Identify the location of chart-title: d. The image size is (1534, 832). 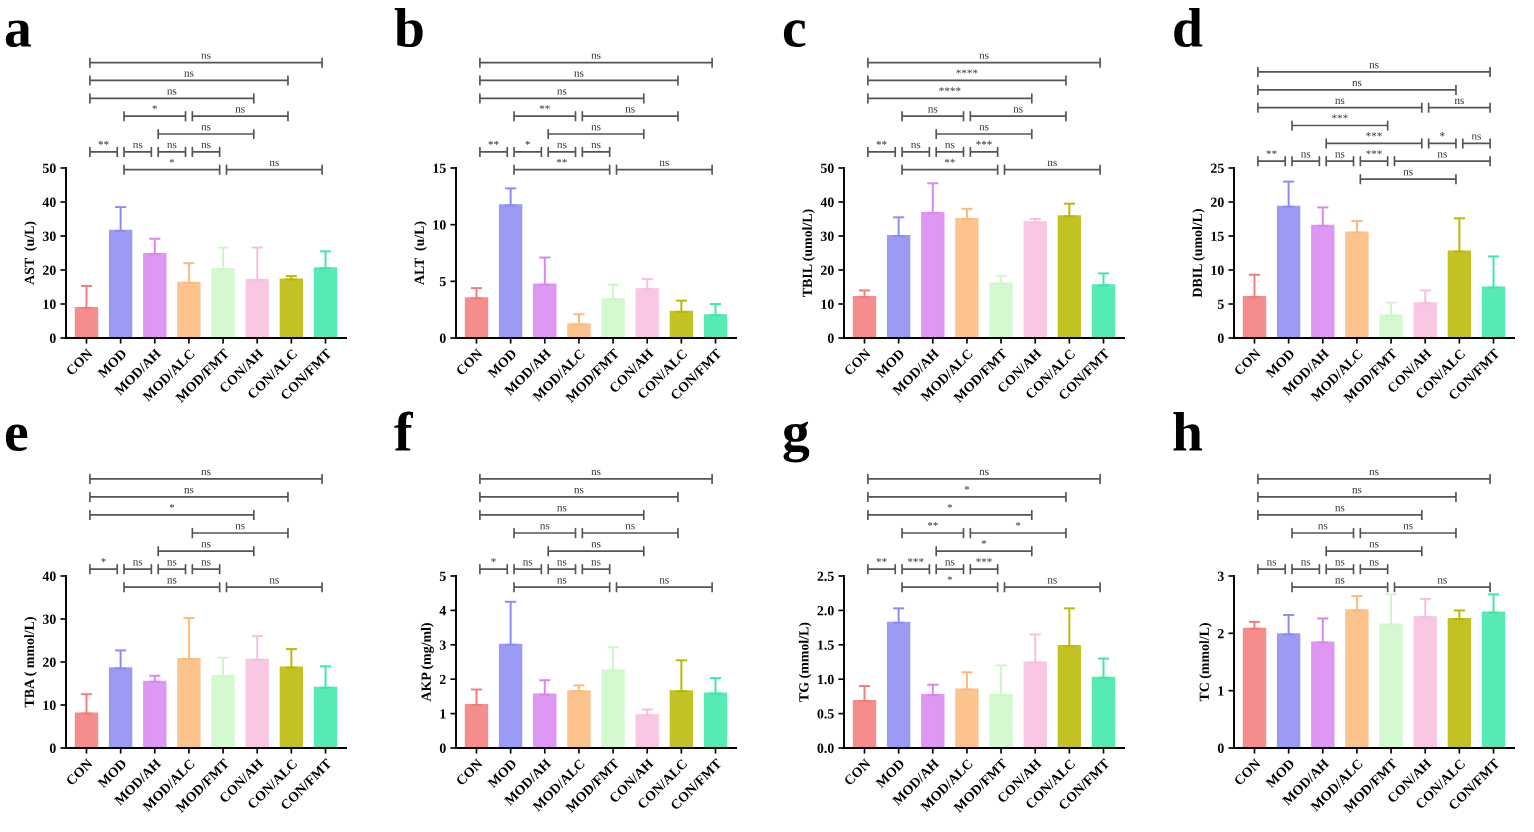
(1188, 28).